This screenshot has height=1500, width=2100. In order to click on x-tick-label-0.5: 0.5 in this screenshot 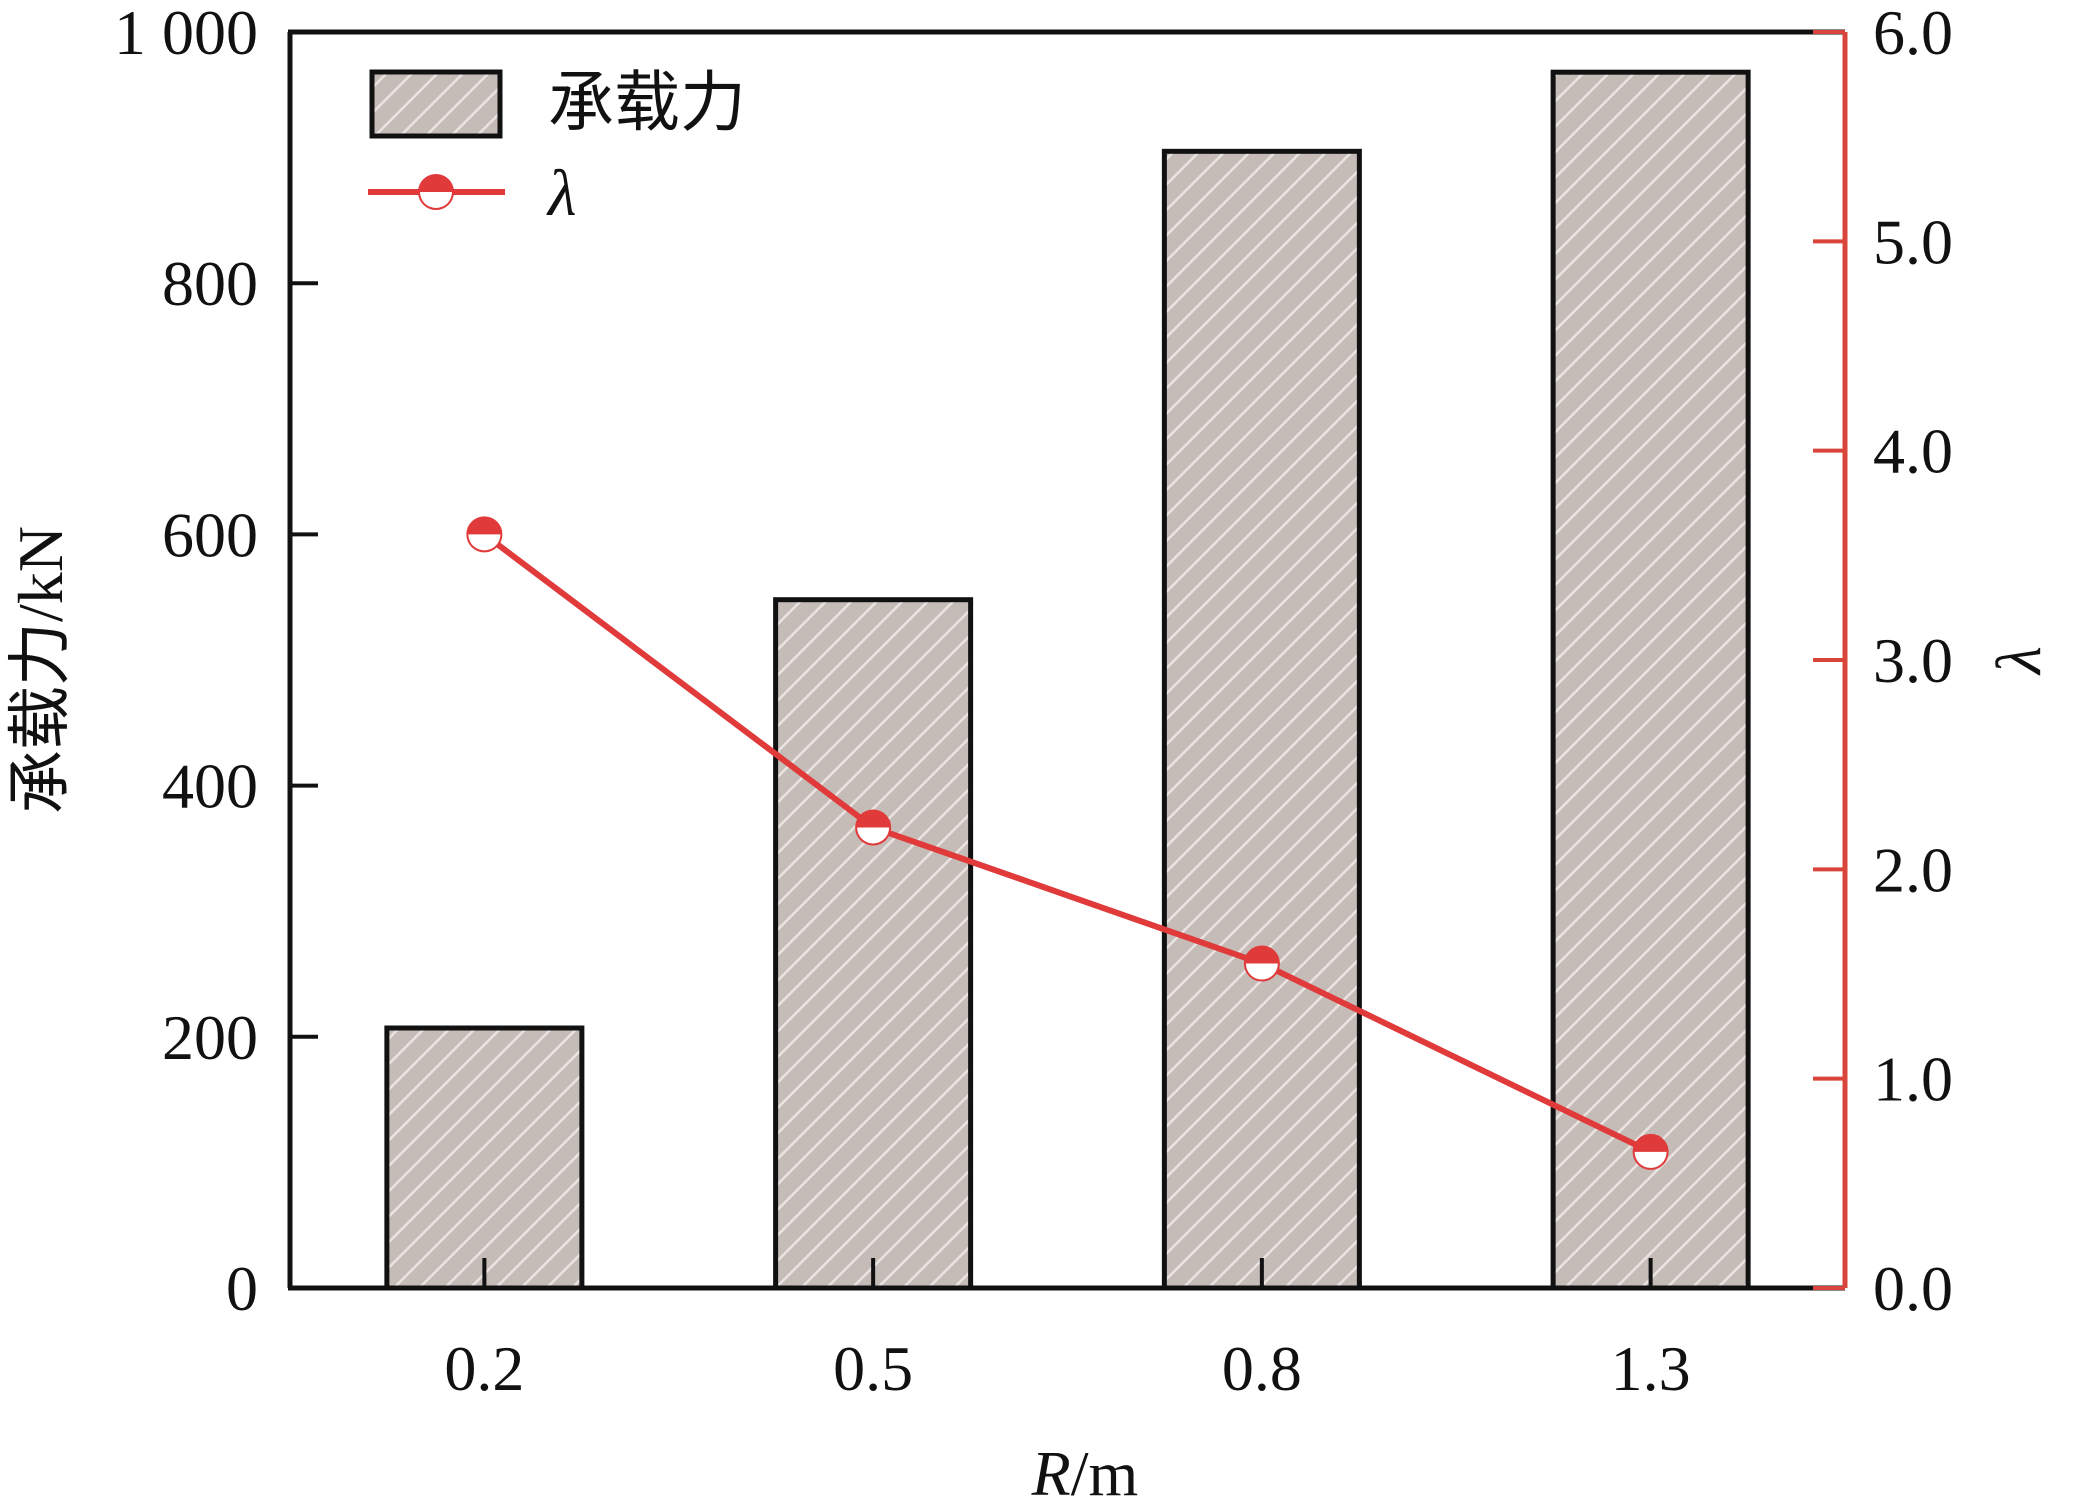, I will do `click(873, 1368)`.